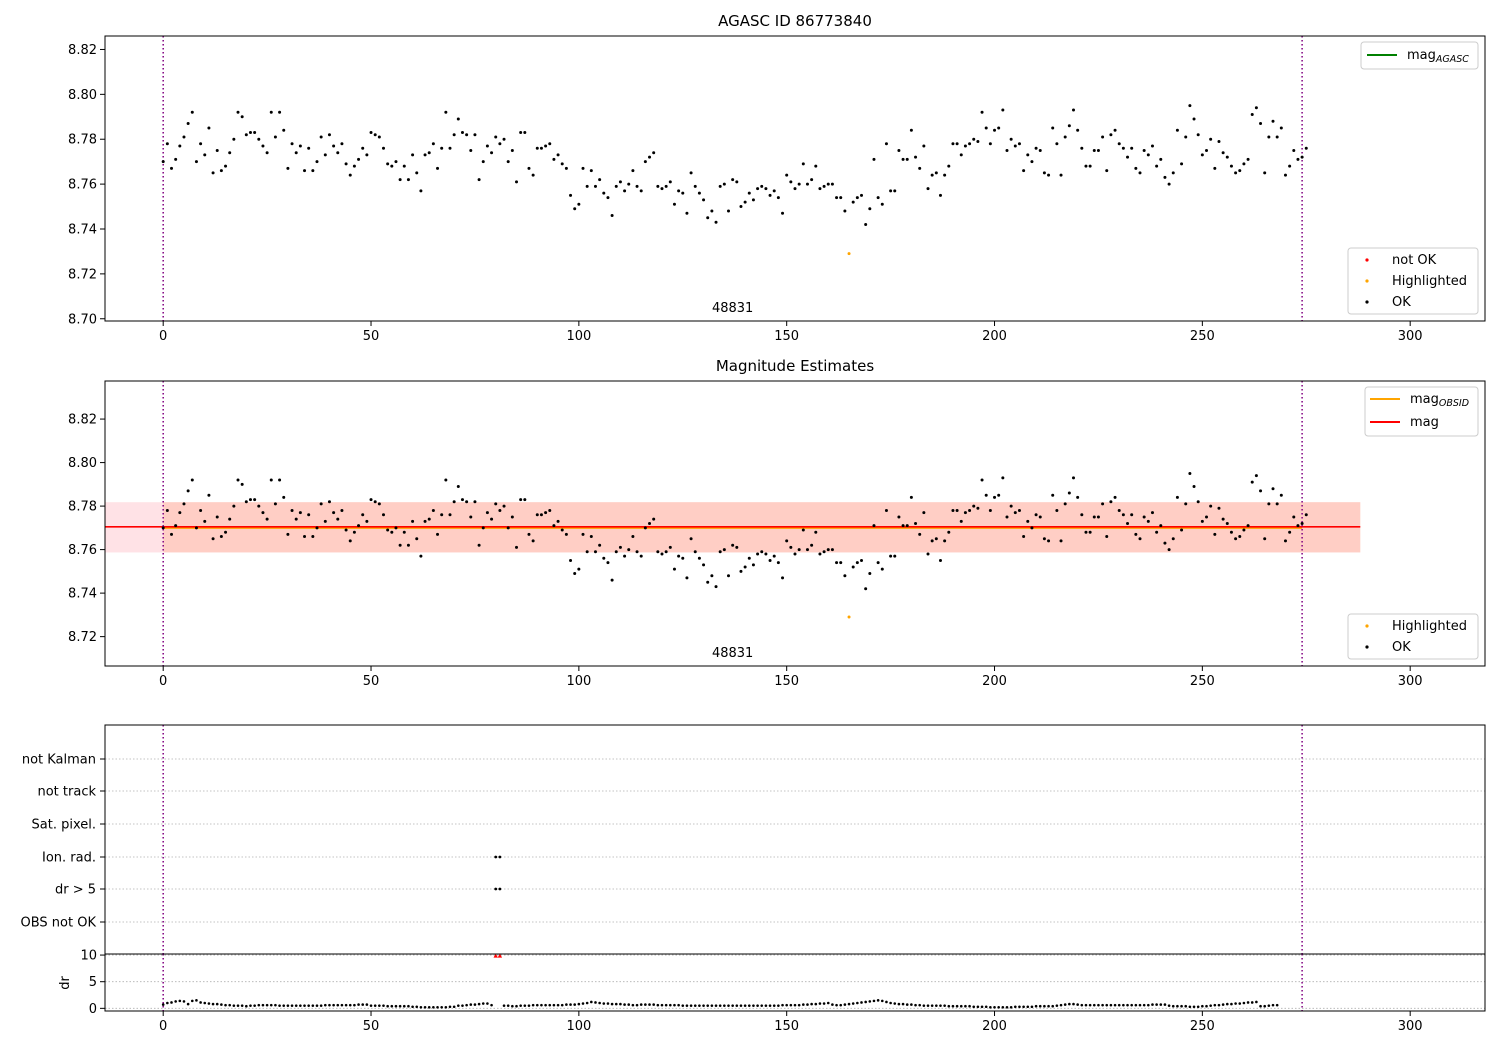 This screenshot has height=1050, width=1500. I want to click on dr-xtick-label: 0, so click(163, 1026).